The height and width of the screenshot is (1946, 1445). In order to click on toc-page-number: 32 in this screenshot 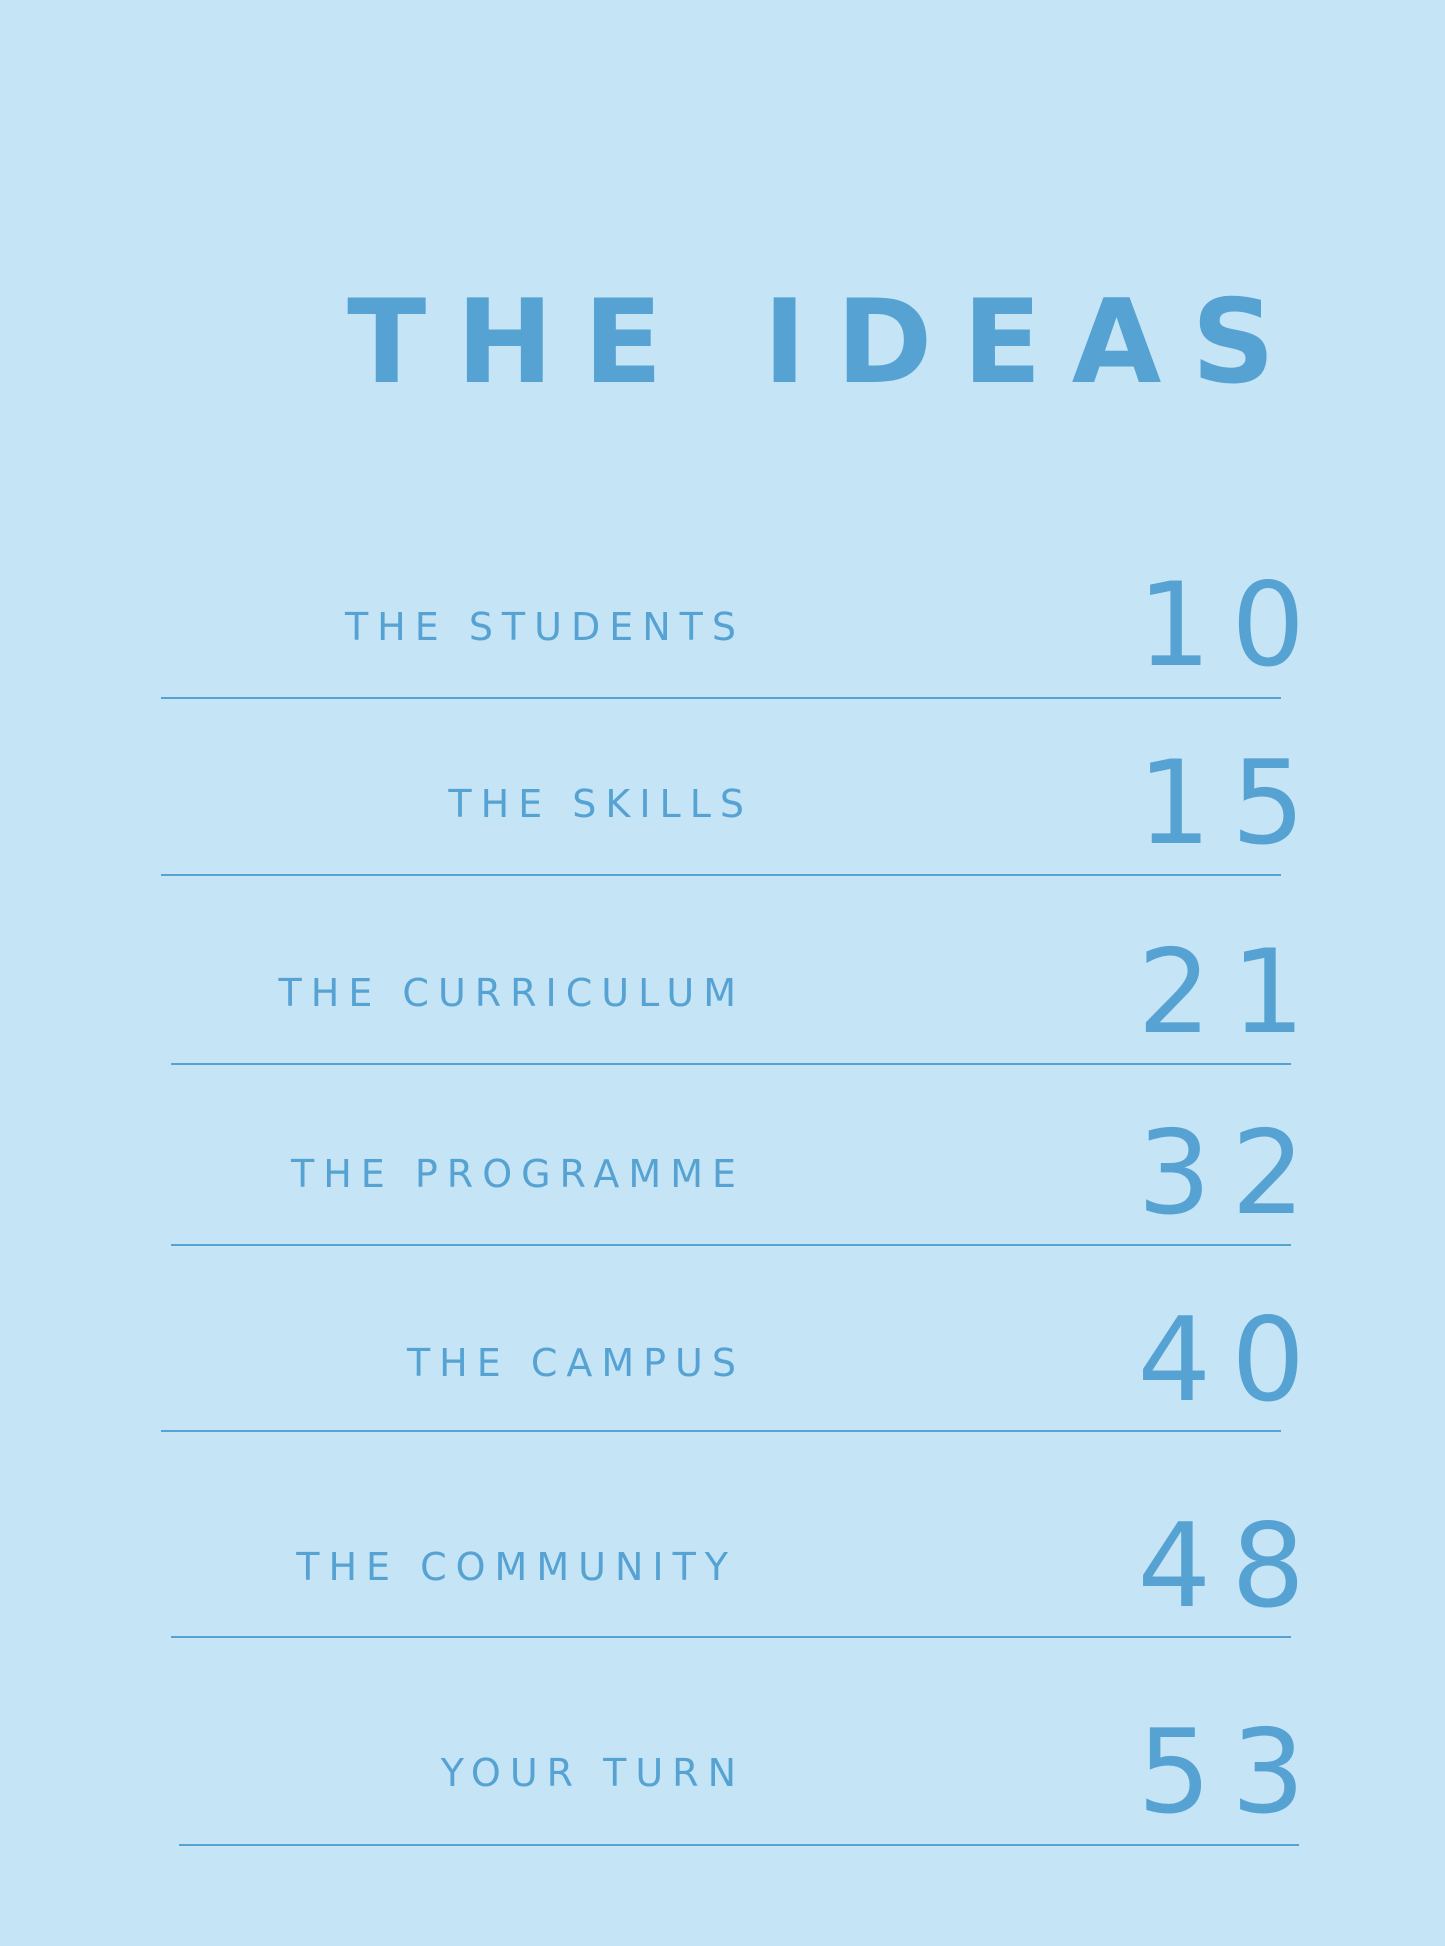, I will do `click(1231, 1173)`.